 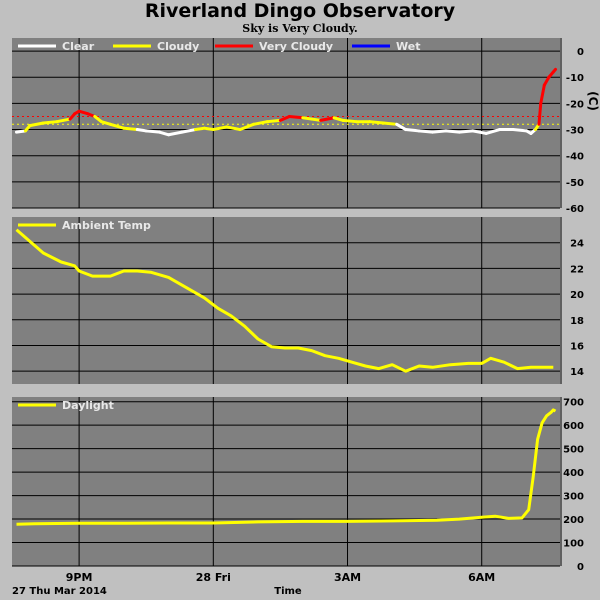 I want to click on x-tick-label: 28 Fri, so click(x=213, y=577).